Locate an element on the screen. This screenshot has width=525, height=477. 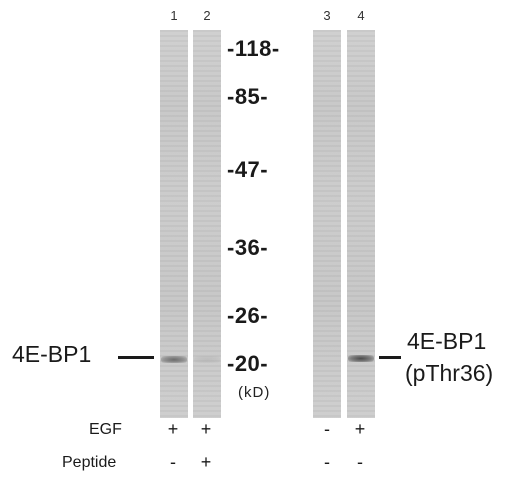
egf-sign-lane-3: - is located at coordinates (327, 429).